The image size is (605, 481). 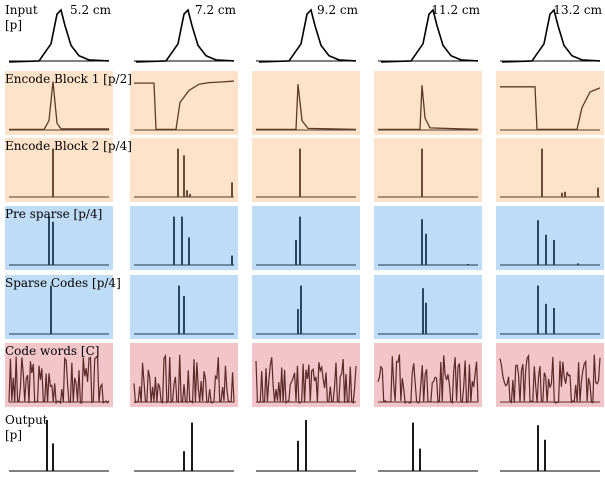 I want to click on column-label-2: 7.2 cm, so click(x=216, y=10).